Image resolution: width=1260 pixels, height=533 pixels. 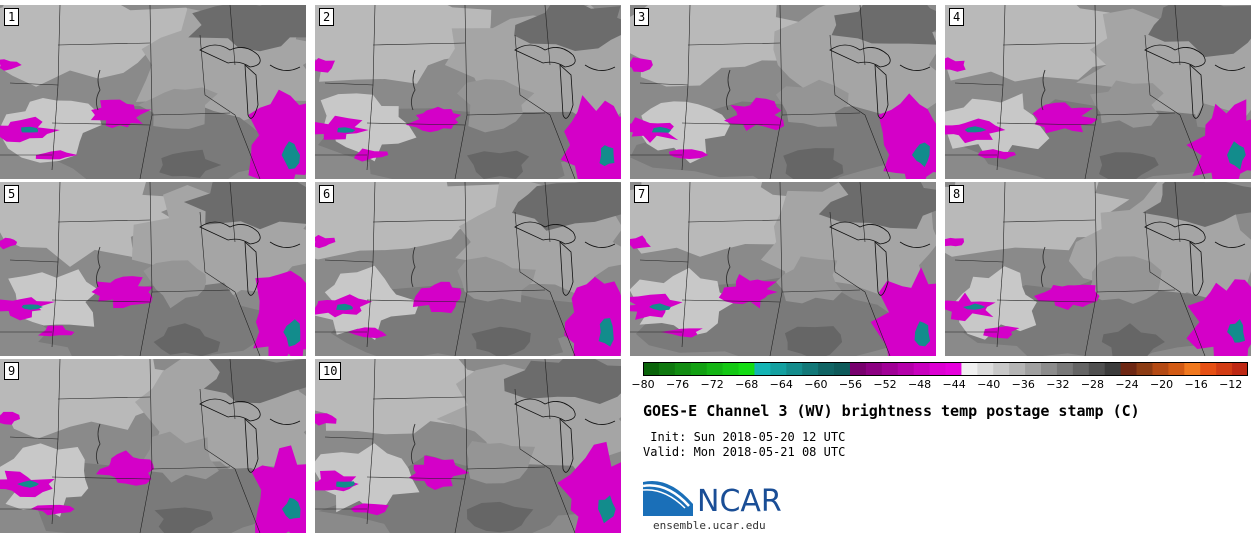 I want to click on ncar-logo-icon, so click(x=668, y=498).